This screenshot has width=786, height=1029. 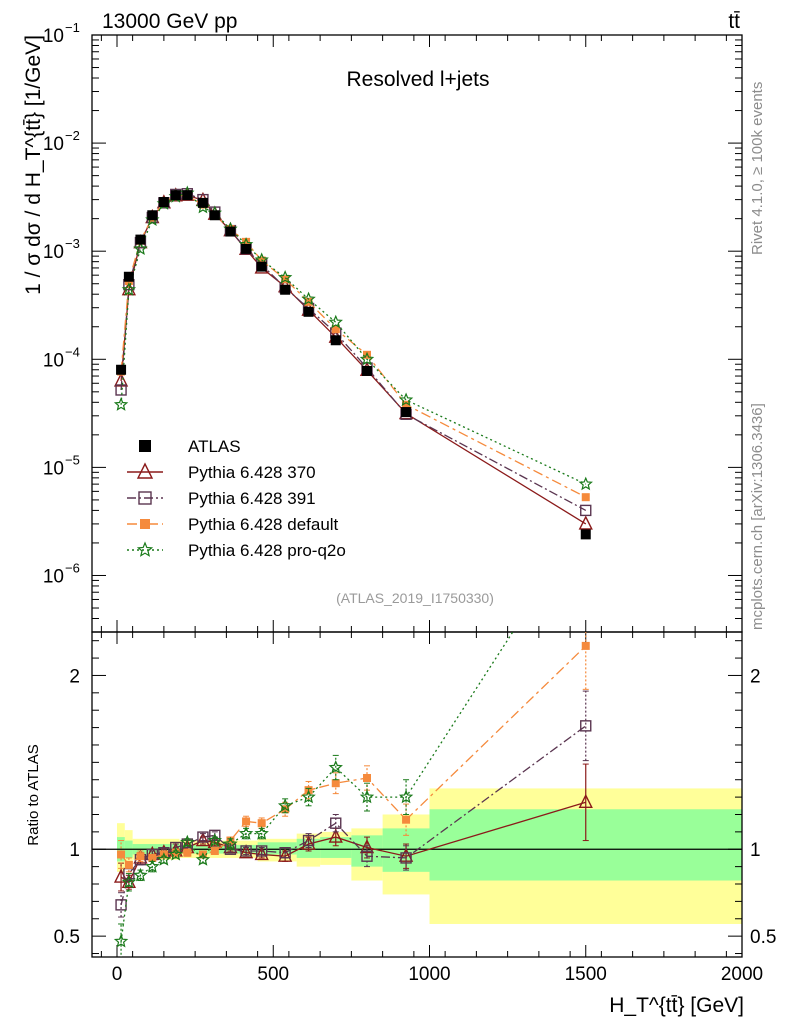 What do you see at coordinates (72, 459) in the screenshot?
I see `y-tick-label-exponent: −5` at bounding box center [72, 459].